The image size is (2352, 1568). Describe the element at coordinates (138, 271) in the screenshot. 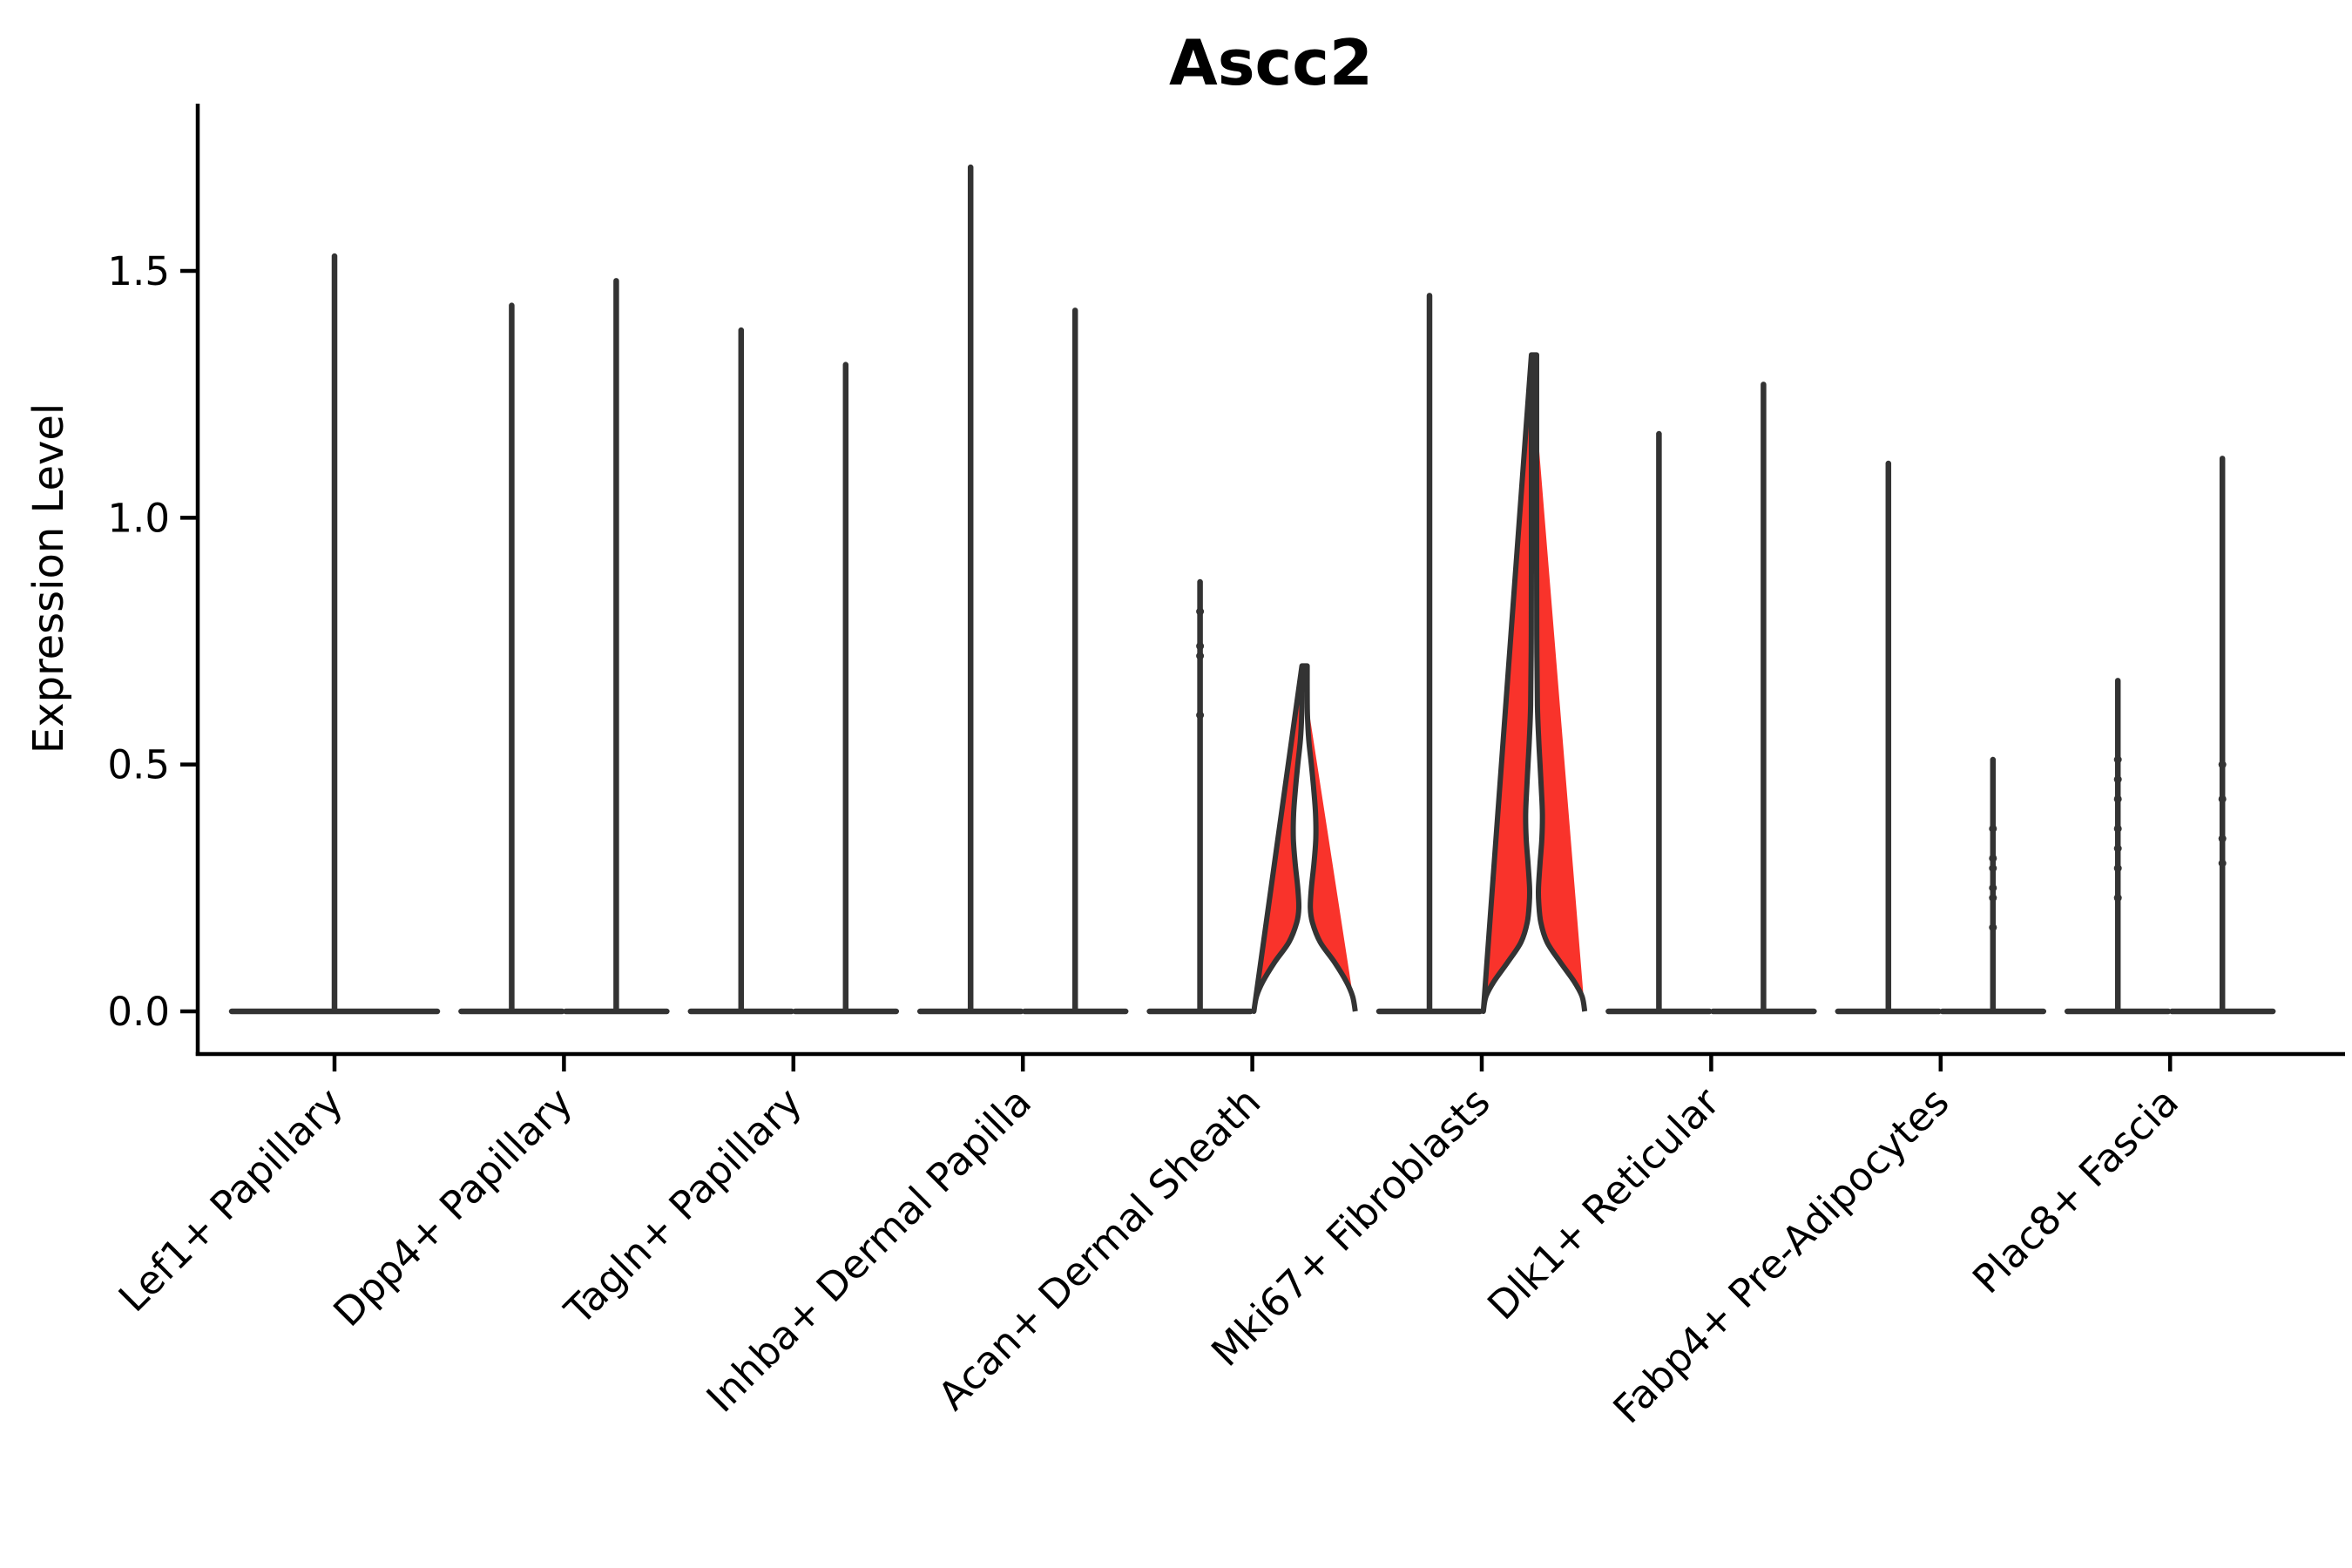

I see `y-tick-label: 1.5` at that location.